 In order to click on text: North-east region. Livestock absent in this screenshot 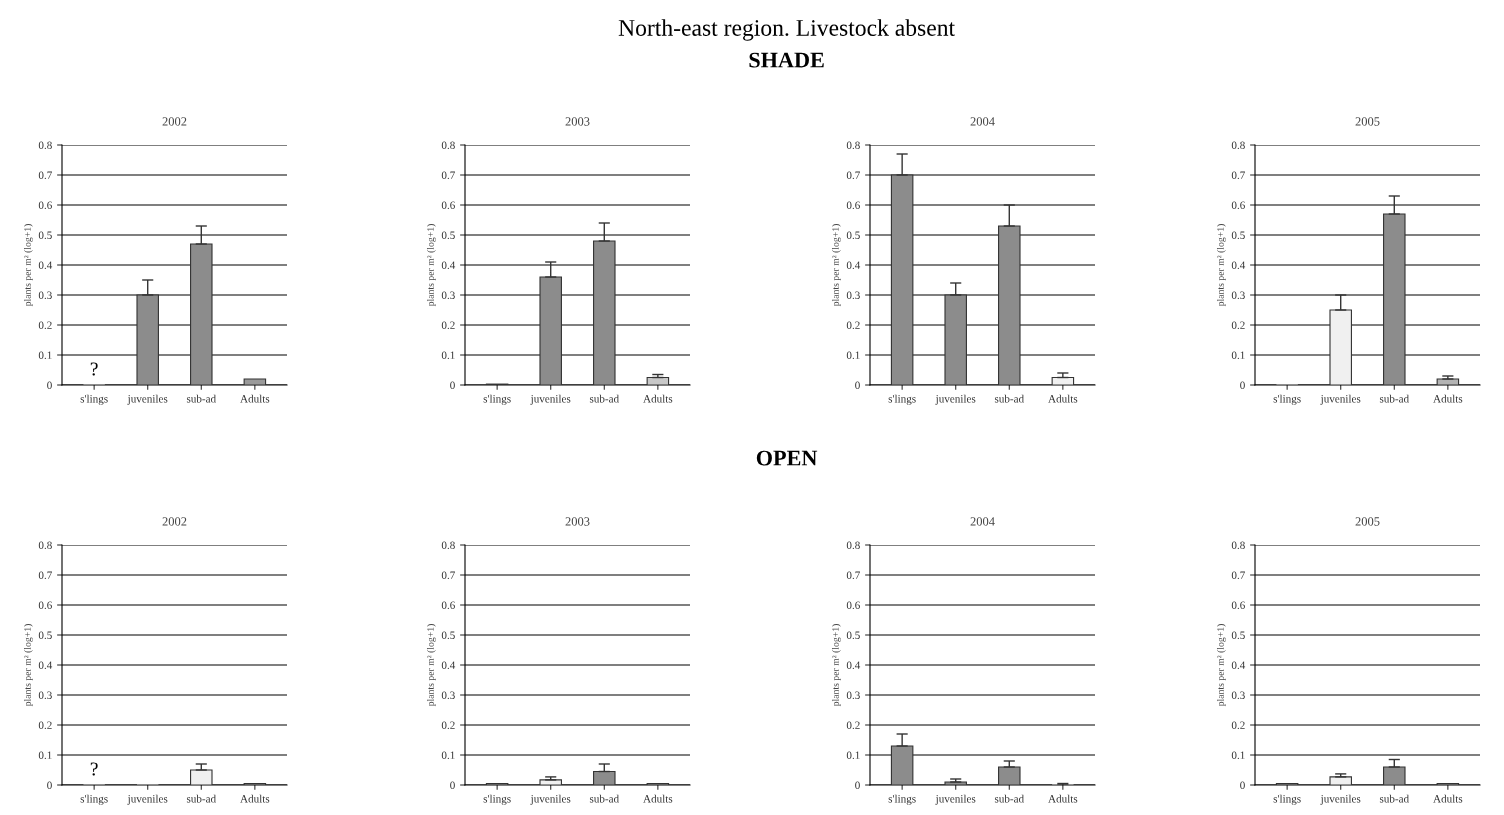, I will do `click(786, 30)`.